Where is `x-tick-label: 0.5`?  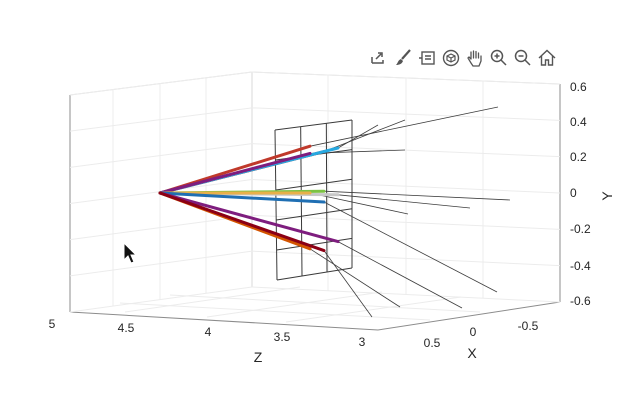
x-tick-label: 0.5 is located at coordinates (432, 343).